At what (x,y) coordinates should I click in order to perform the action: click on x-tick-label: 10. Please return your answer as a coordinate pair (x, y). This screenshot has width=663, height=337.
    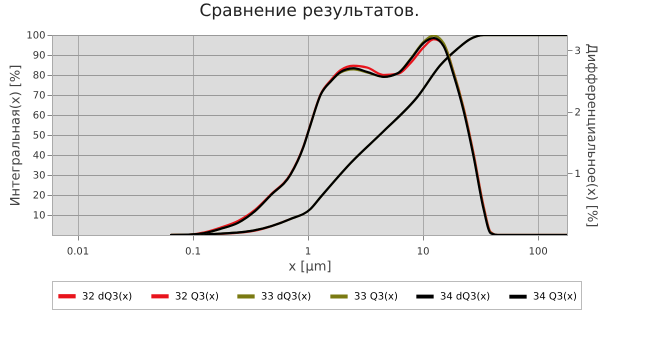
    Looking at the image, I should click on (423, 252).